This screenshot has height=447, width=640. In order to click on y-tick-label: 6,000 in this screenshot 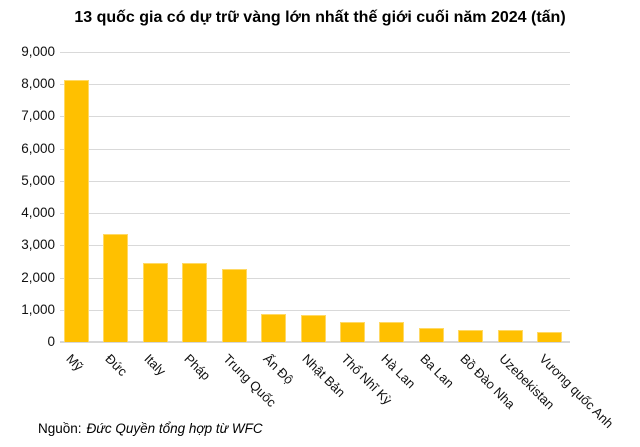, I will do `click(38, 148)`.